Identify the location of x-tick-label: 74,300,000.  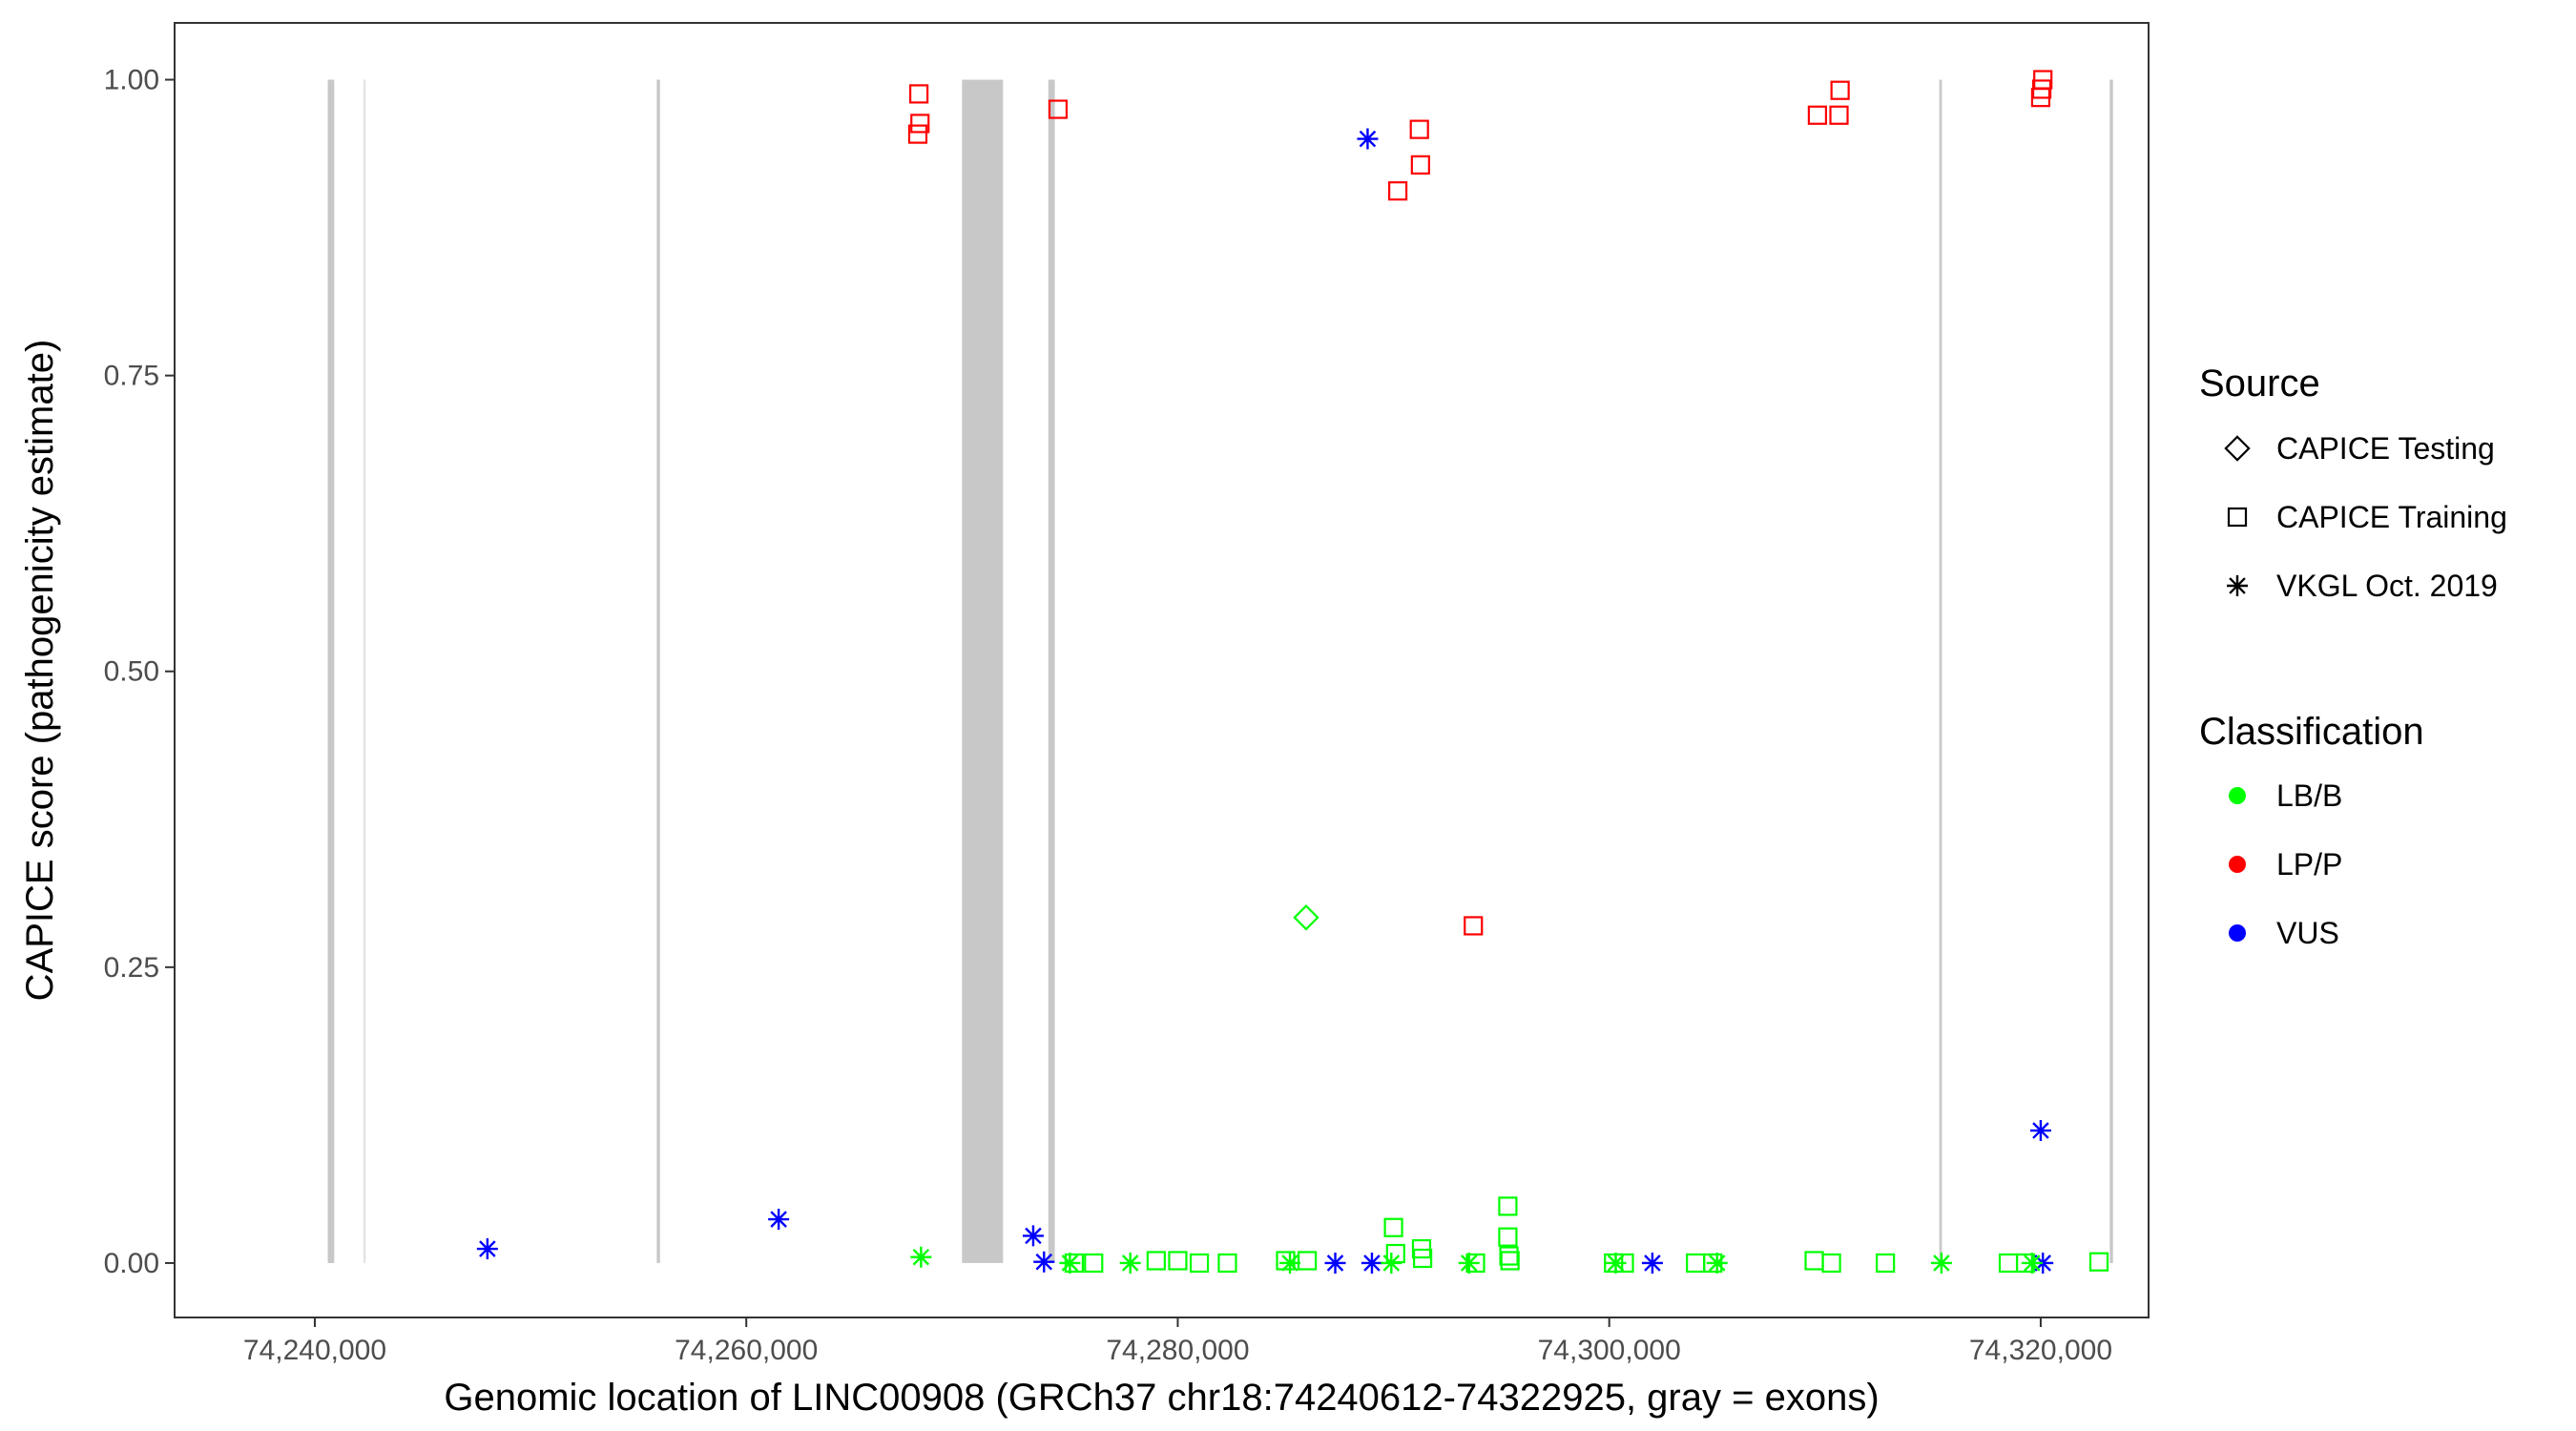
(1609, 1351).